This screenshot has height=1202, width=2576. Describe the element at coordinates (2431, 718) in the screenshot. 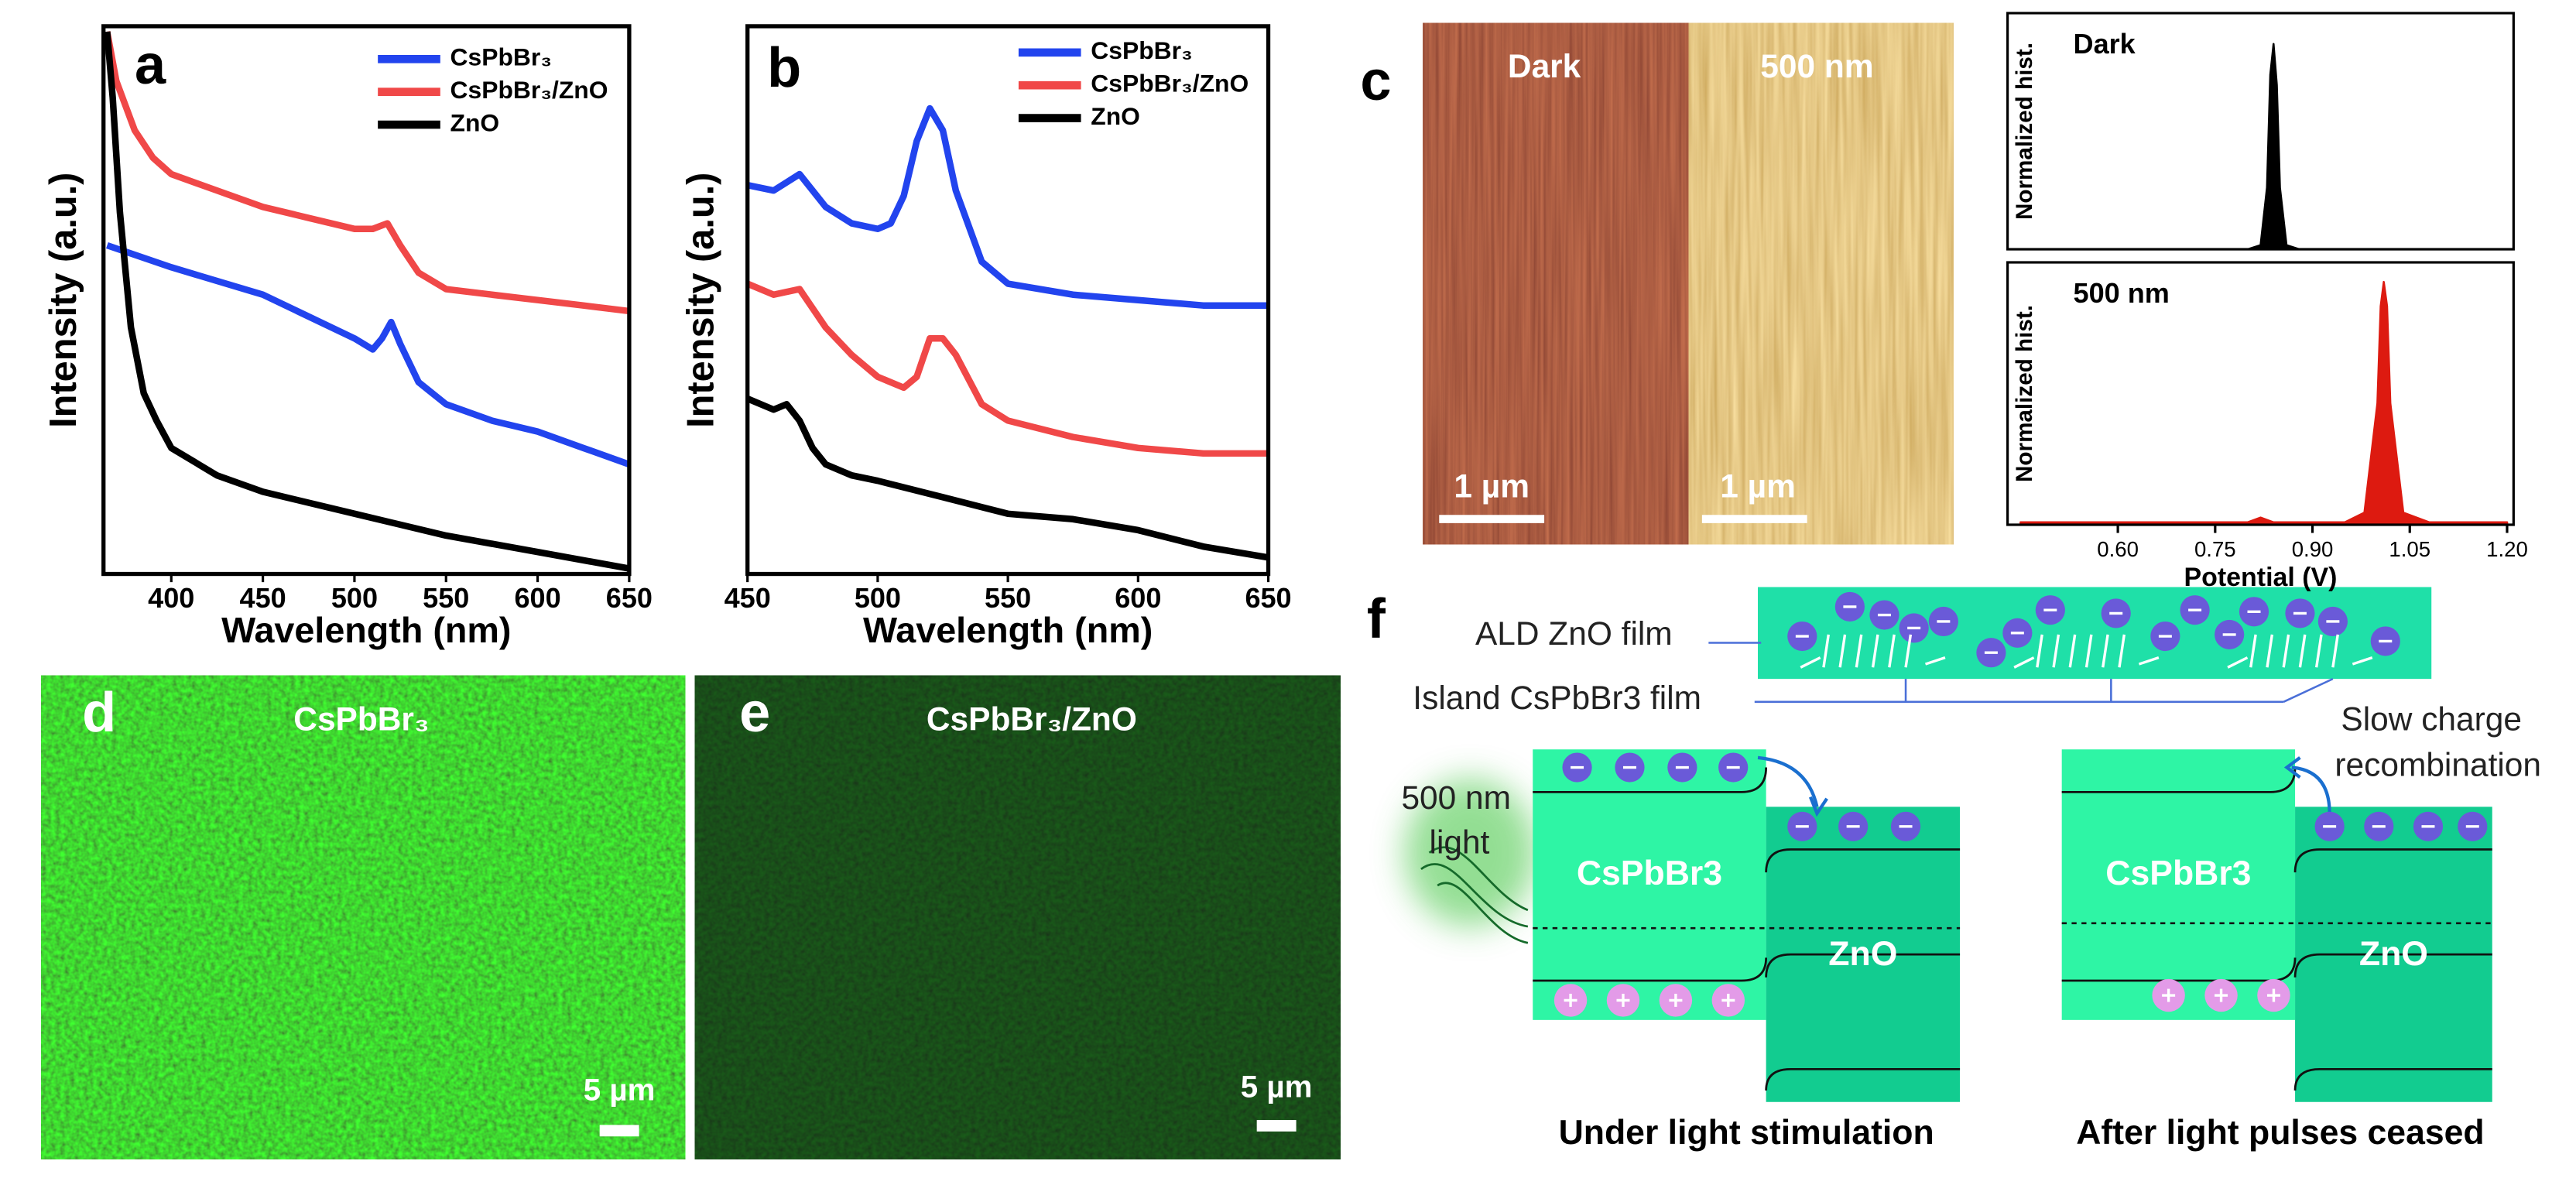

I see `note: Slow charge` at that location.